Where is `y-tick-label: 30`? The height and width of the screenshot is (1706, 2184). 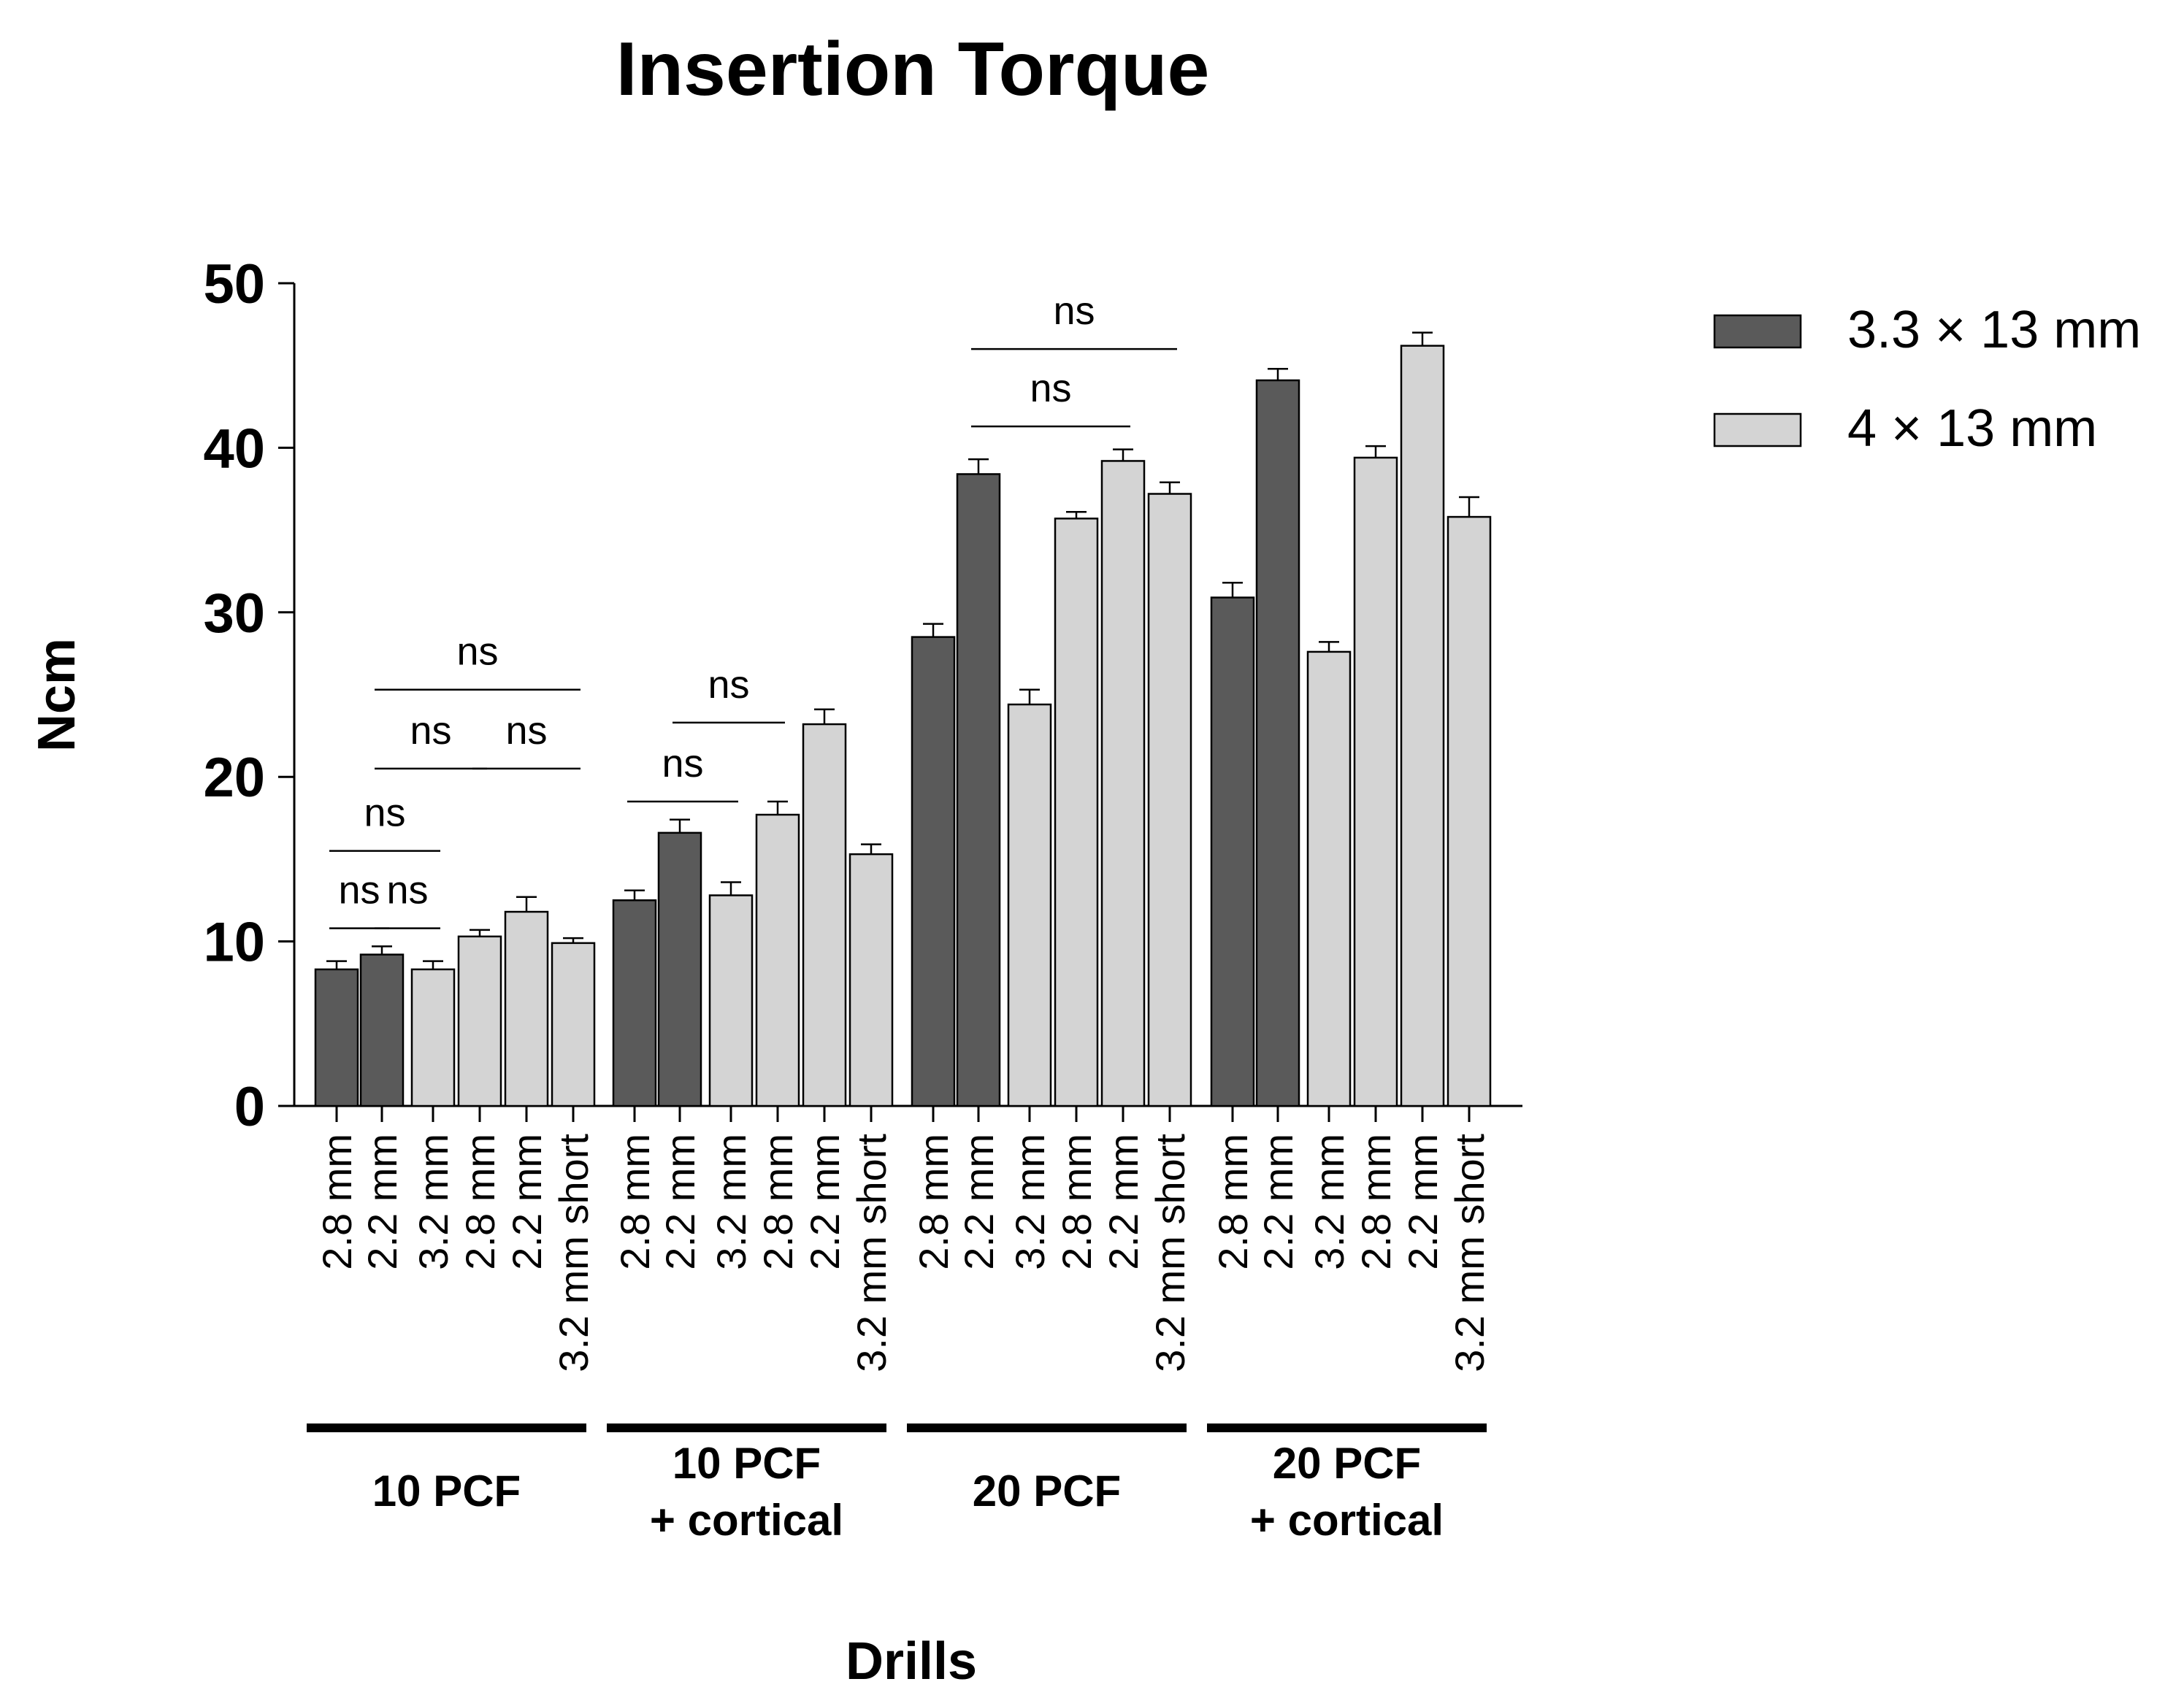
y-tick-label: 30 is located at coordinates (234, 614).